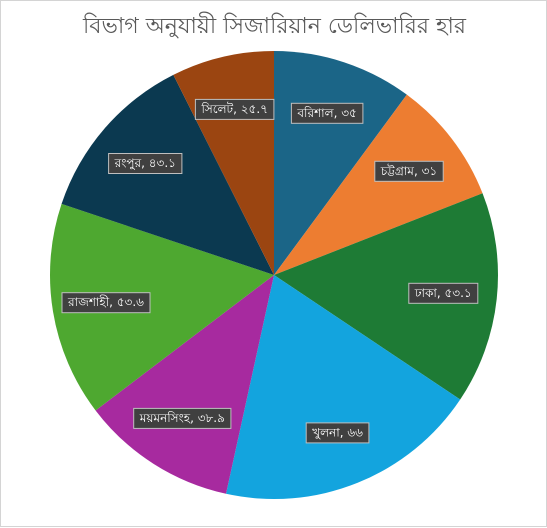 This screenshot has height=528, width=547. I want to click on data-label-4: ময়মনসিংহ, ৩৮.৯, so click(182, 418).